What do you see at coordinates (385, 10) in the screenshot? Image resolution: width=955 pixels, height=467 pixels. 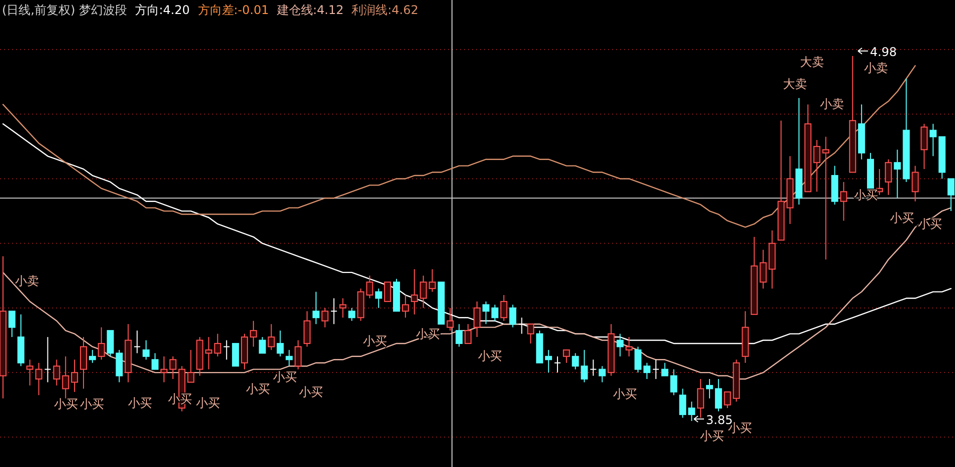 I see `text: 利润线:4.62` at bounding box center [385, 10].